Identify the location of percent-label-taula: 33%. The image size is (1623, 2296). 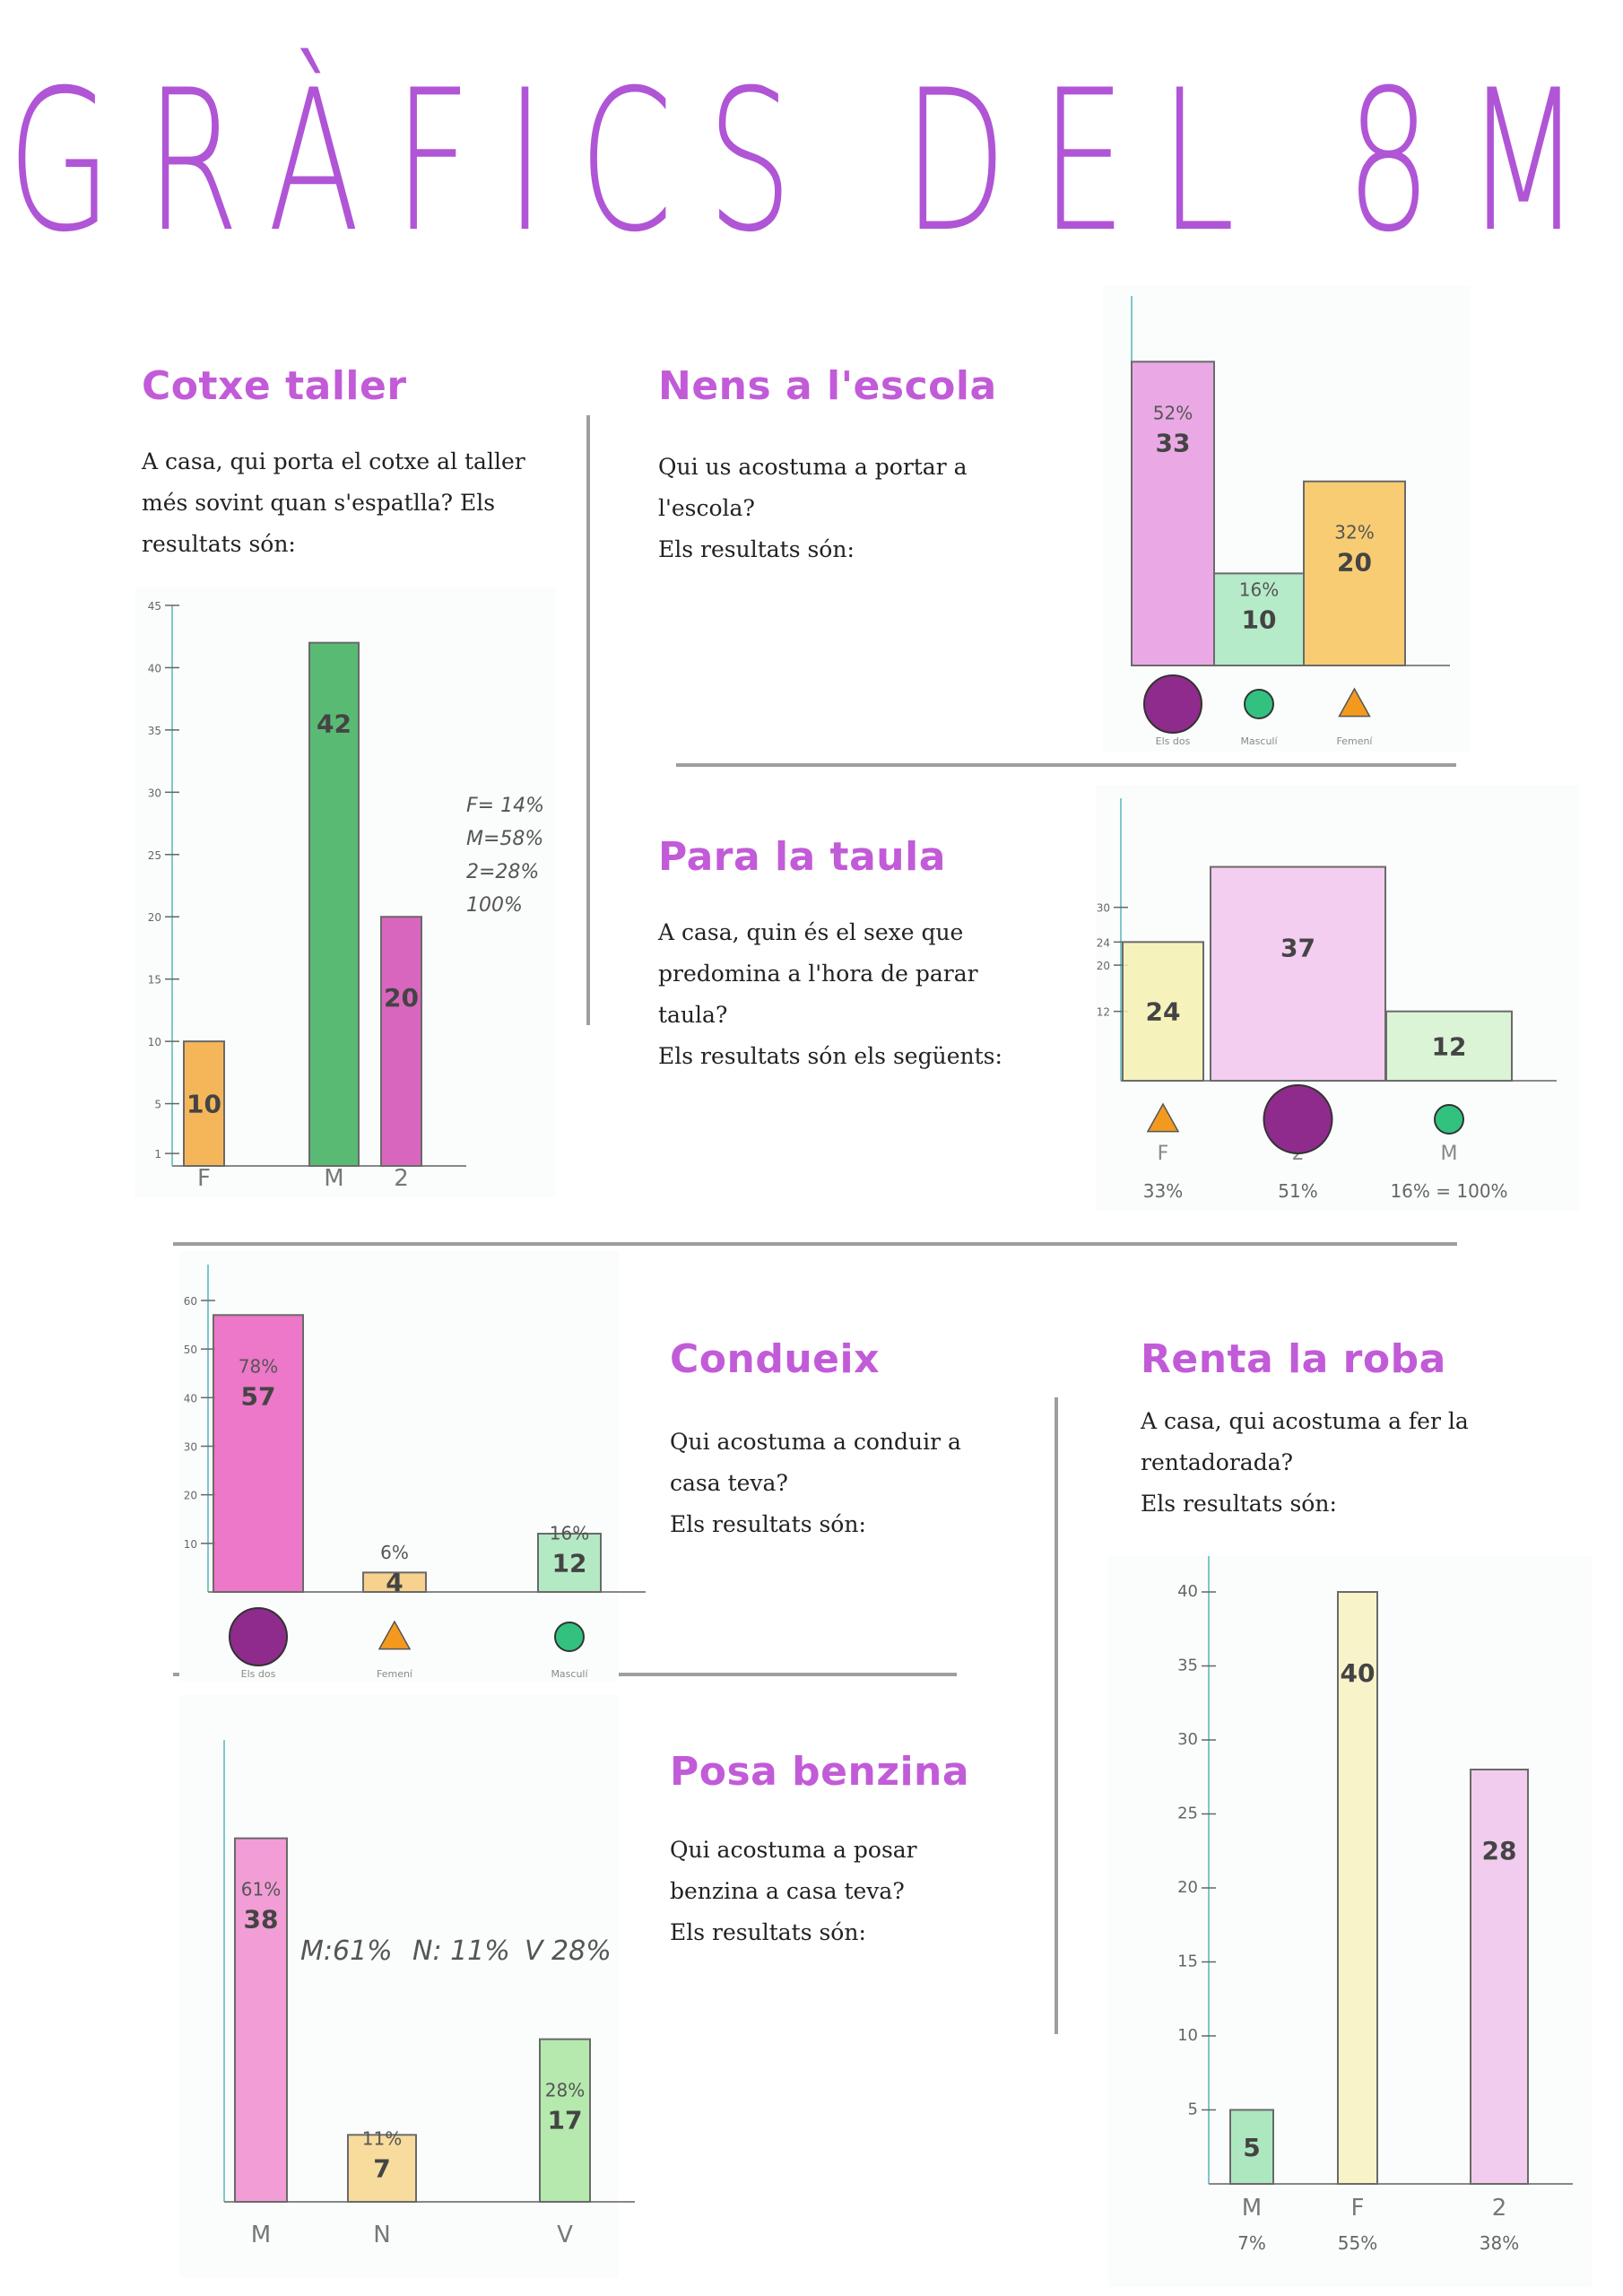
(1163, 1191).